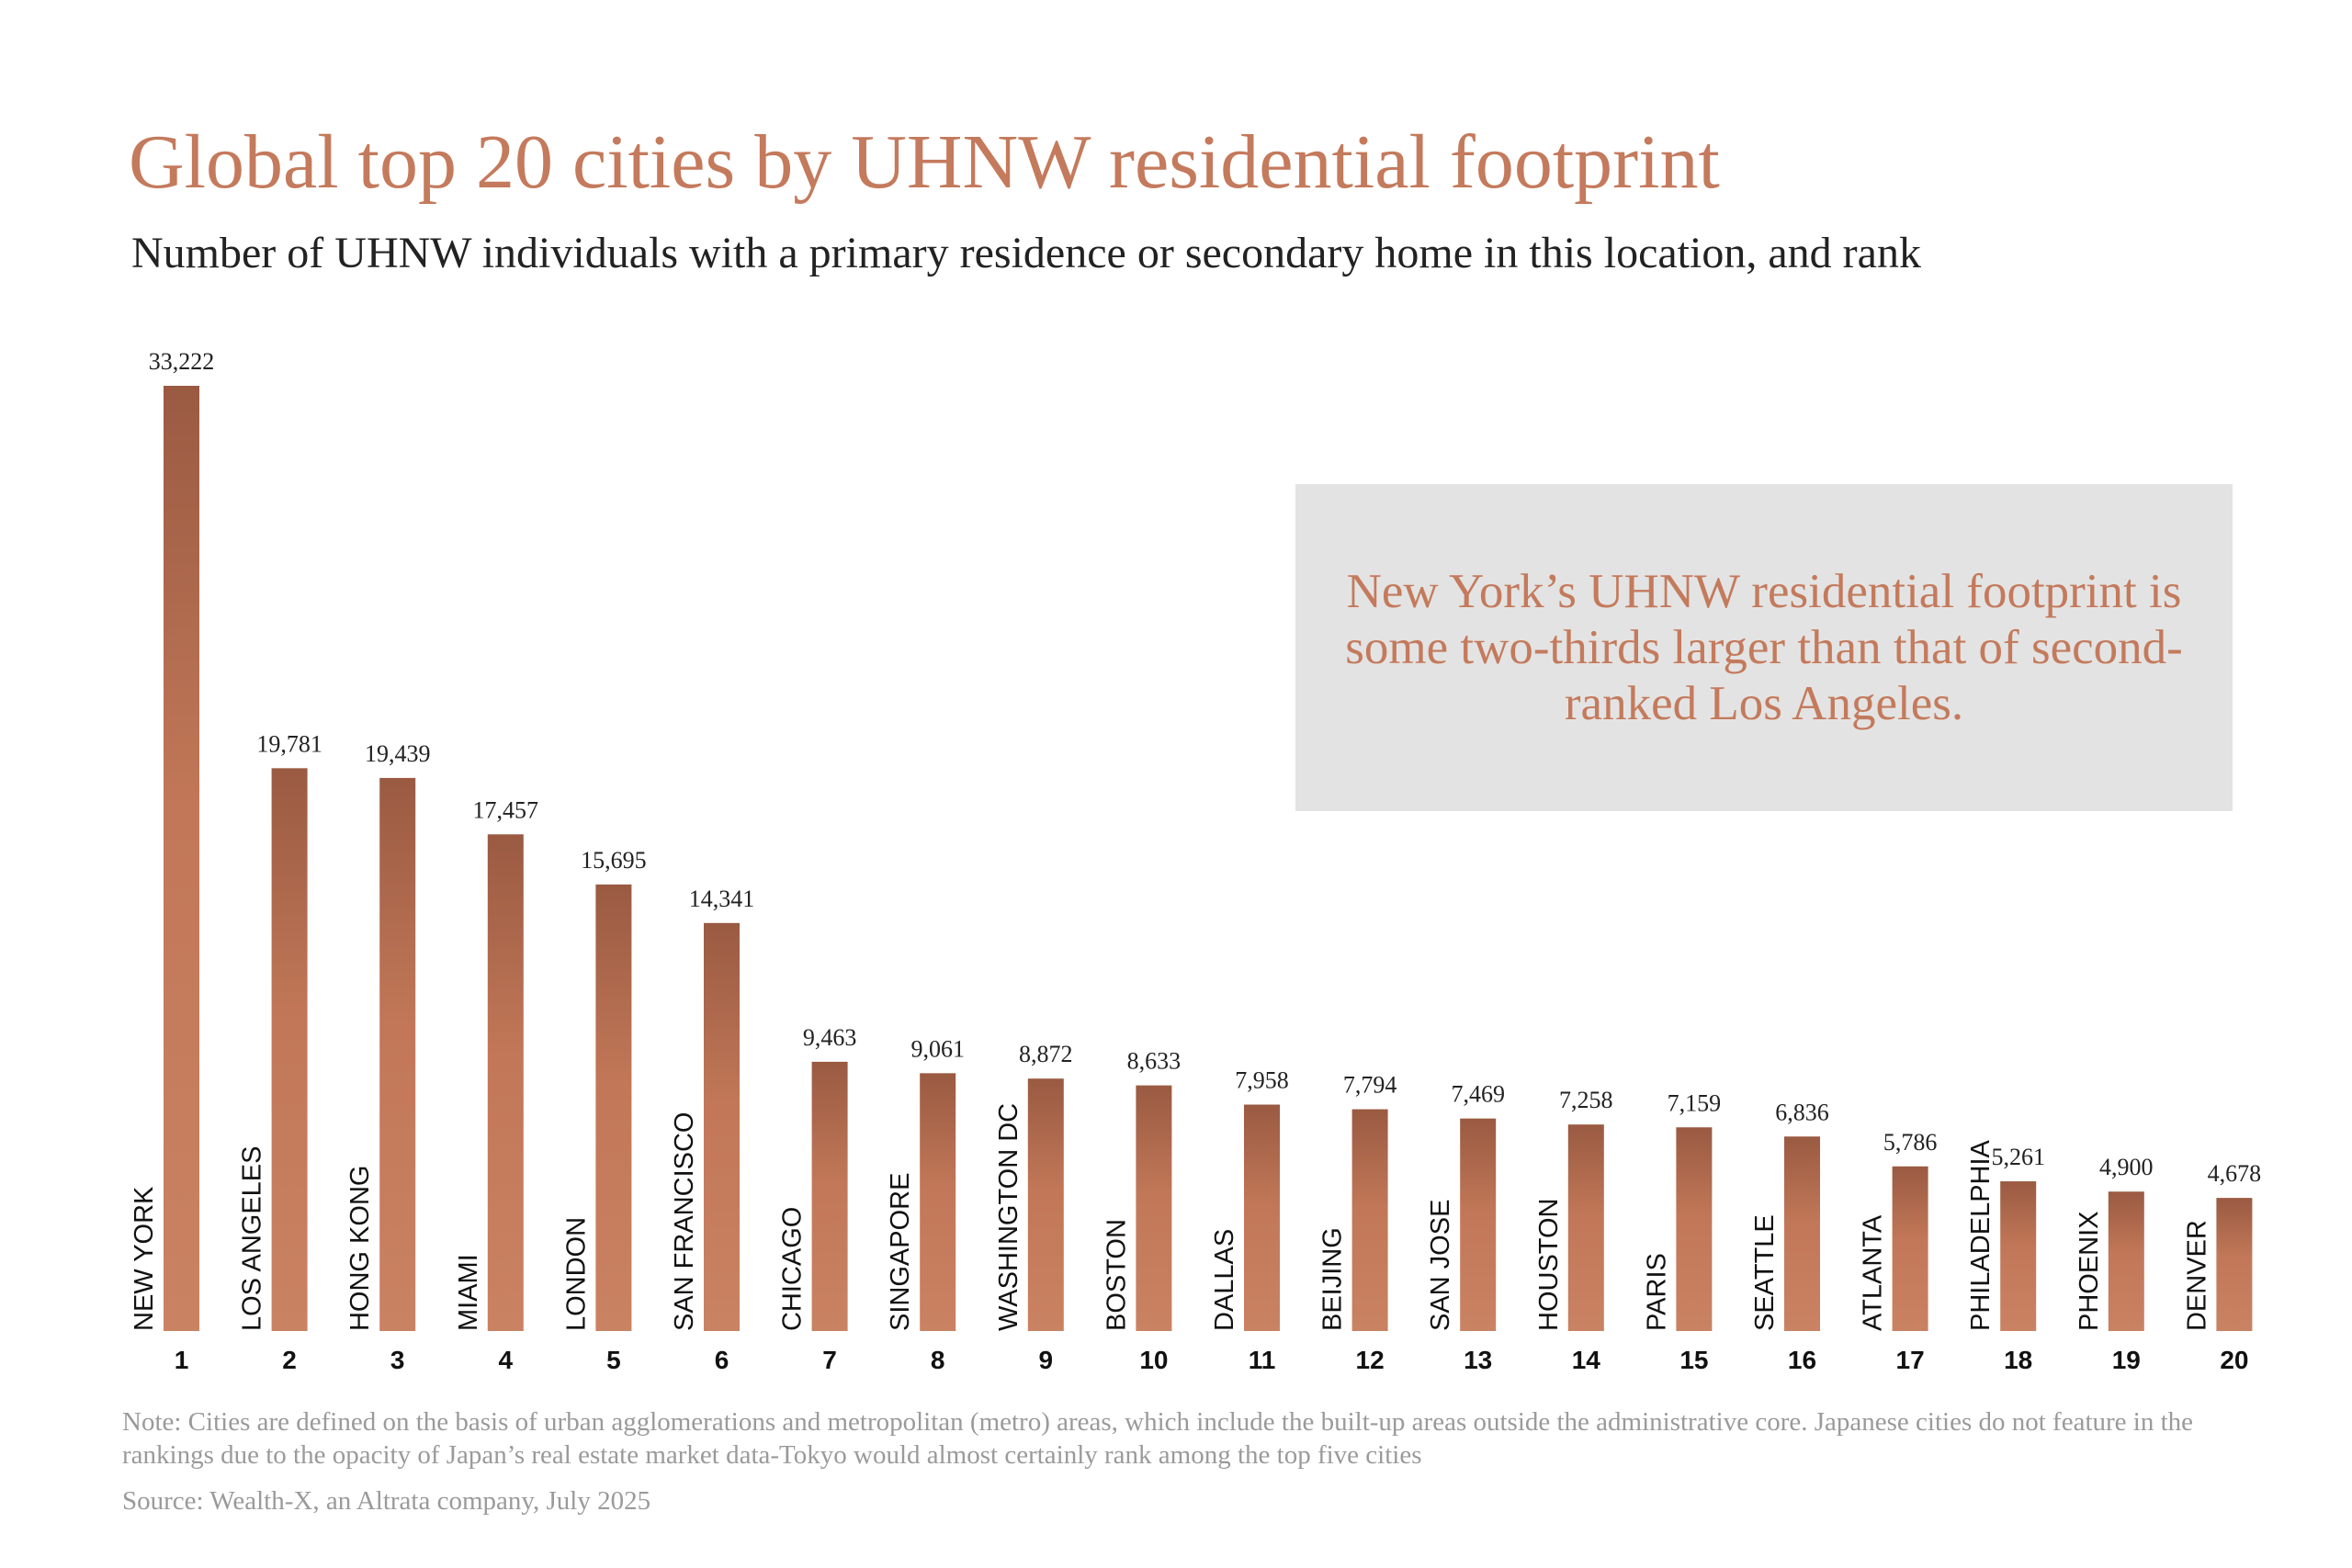 This screenshot has height=1568, width=2352. I want to click on rank-label: 20, so click(2234, 1360).